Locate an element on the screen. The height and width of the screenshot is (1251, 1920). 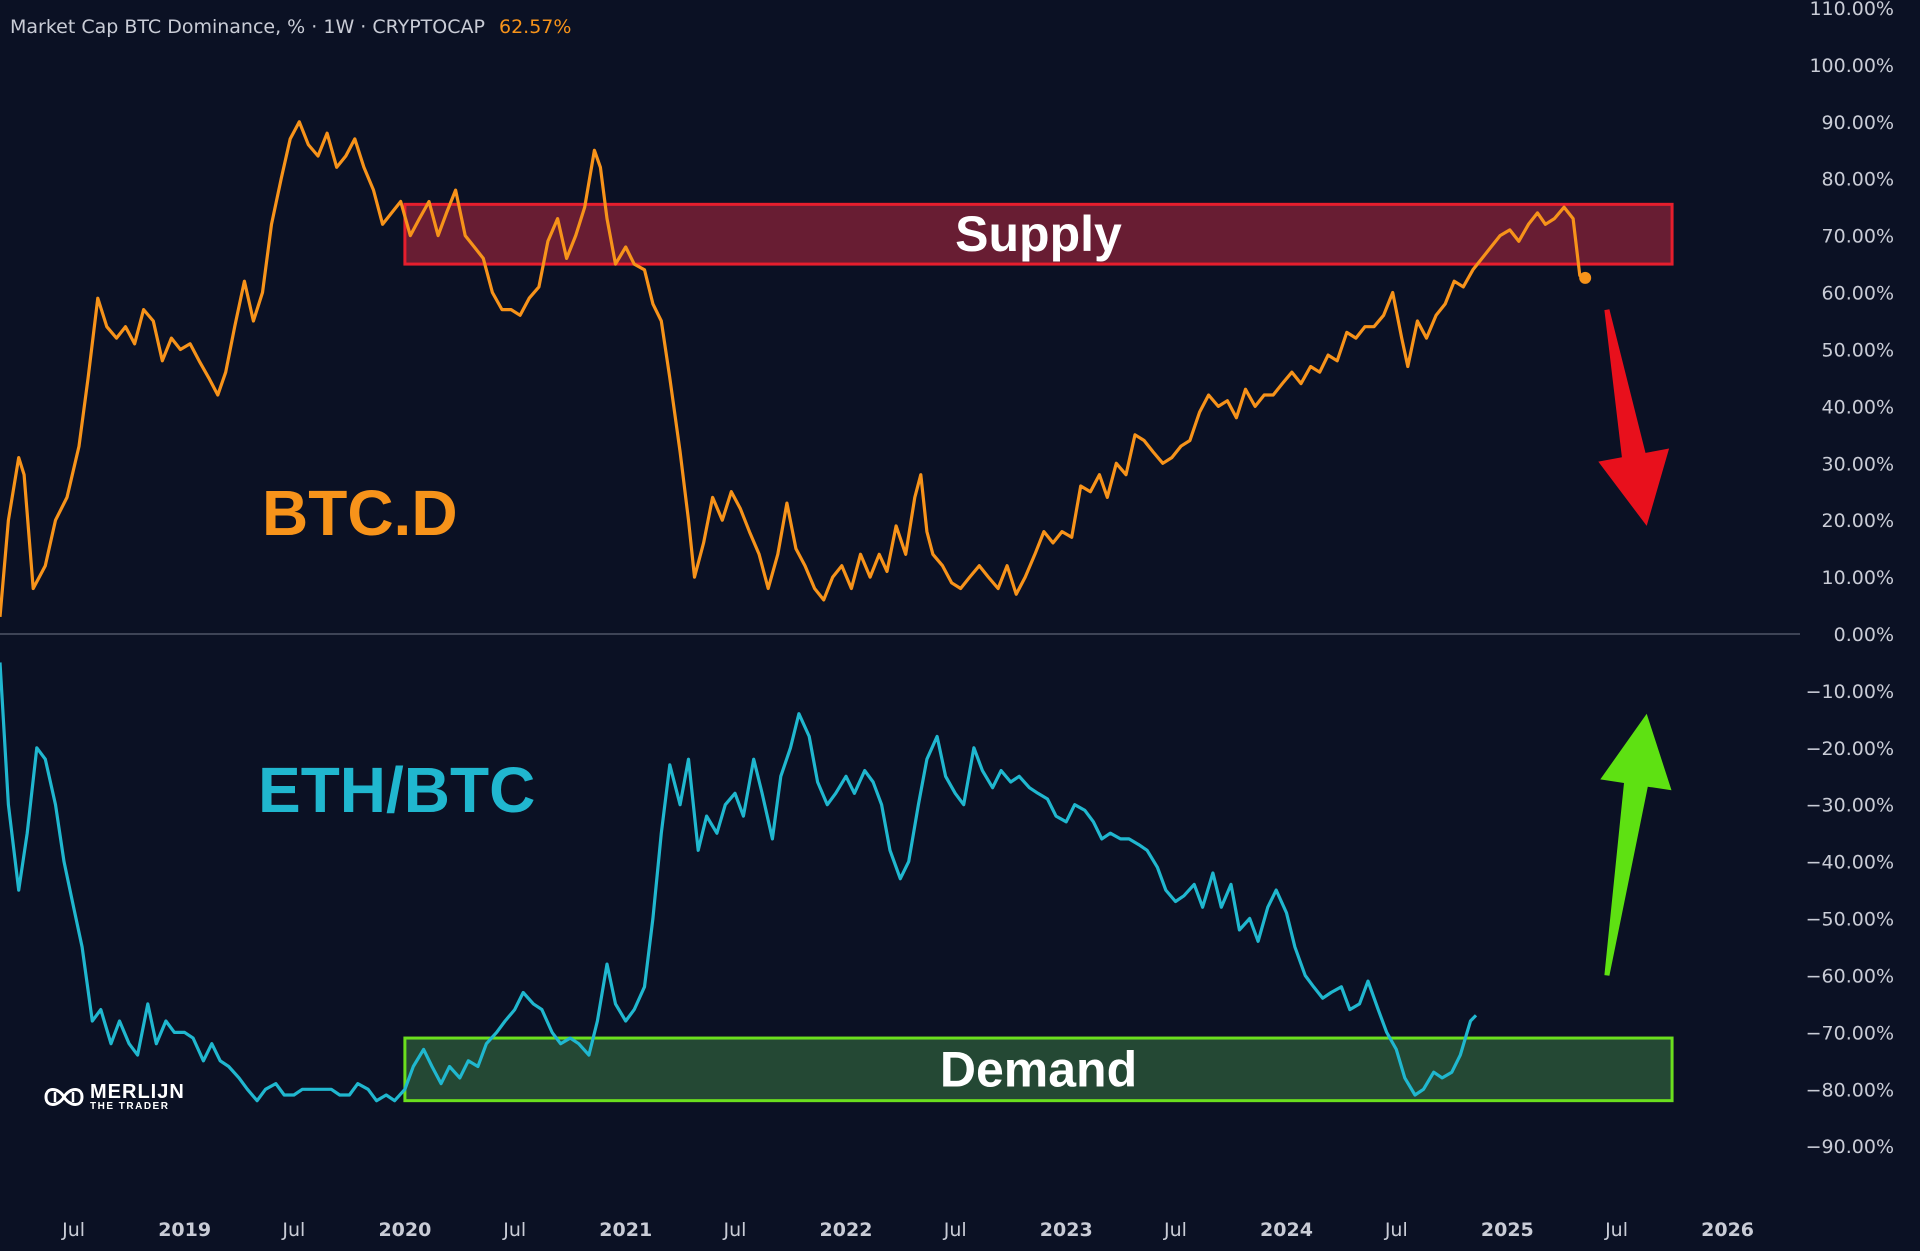
arrow-down is located at coordinates (1634, 417).